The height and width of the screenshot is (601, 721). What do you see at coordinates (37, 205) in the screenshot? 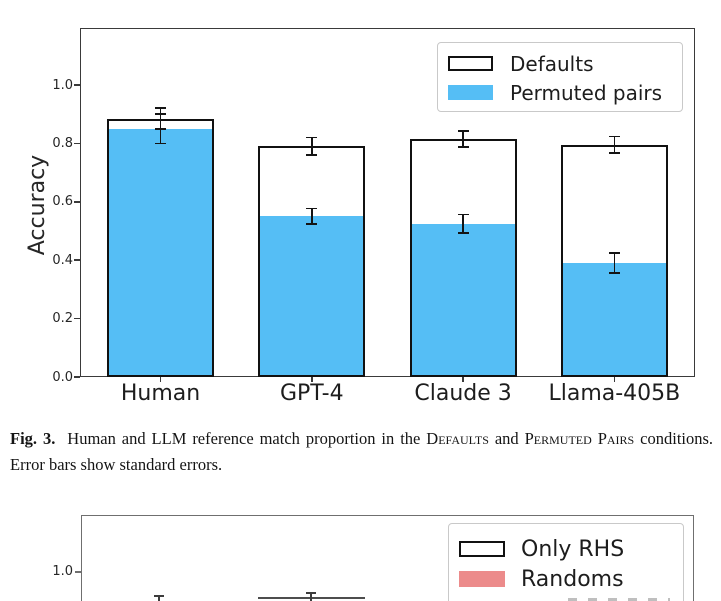
I see `fig3-y-axis-label: Accuracy` at bounding box center [37, 205].